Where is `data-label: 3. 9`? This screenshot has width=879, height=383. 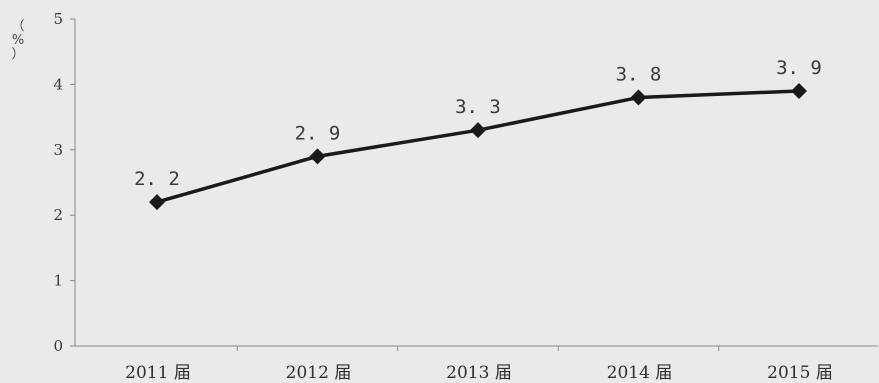 data-label: 3. 9 is located at coordinates (799, 68).